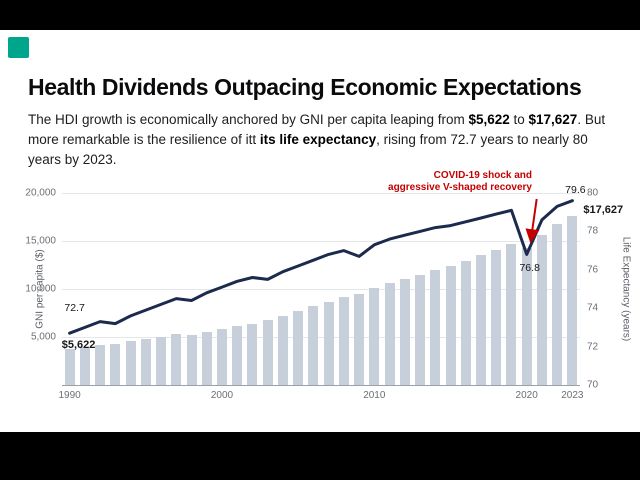 Image resolution: width=640 pixels, height=480 pixels. What do you see at coordinates (553, 119) in the screenshot?
I see `subtitle-segment: $17,627` at bounding box center [553, 119].